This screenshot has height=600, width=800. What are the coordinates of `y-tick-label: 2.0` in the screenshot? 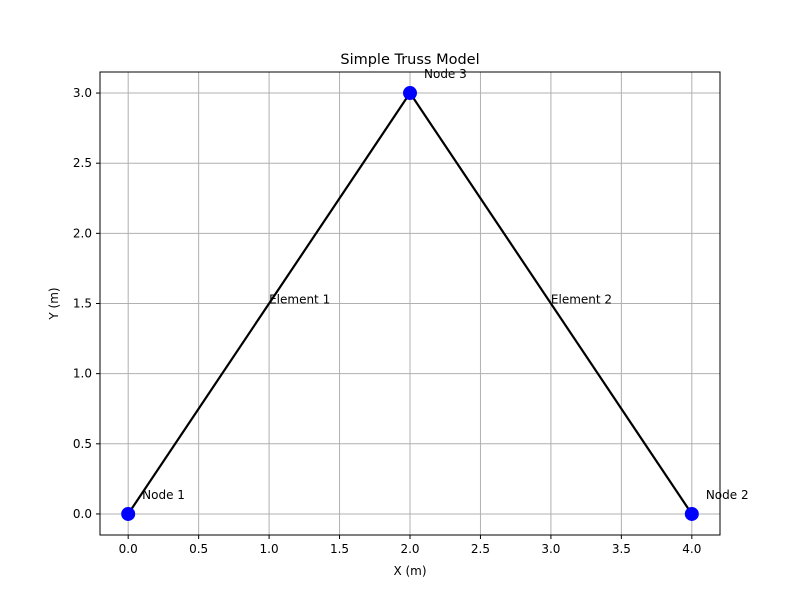 It's located at (82, 233).